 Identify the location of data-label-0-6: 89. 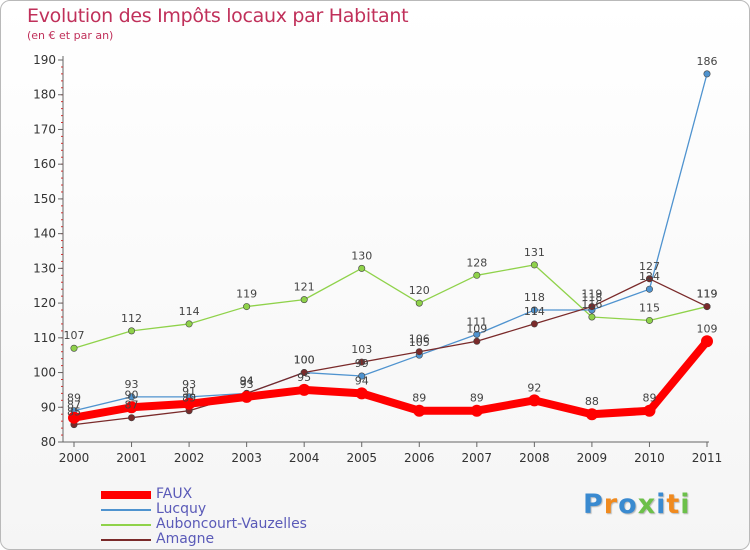
(419, 398).